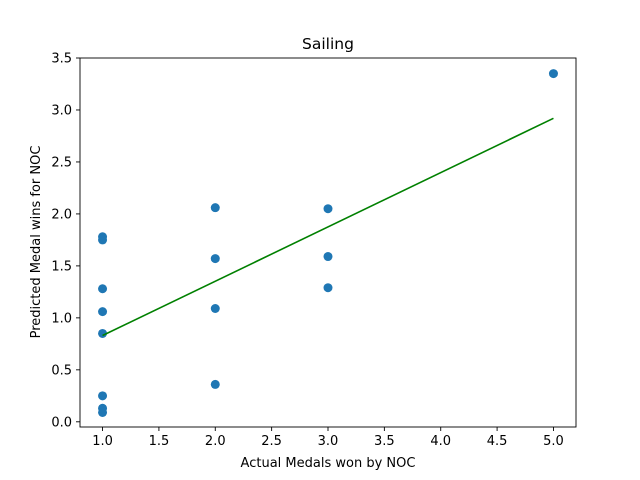  I want to click on x-tick-label: 3.5, so click(384, 441).